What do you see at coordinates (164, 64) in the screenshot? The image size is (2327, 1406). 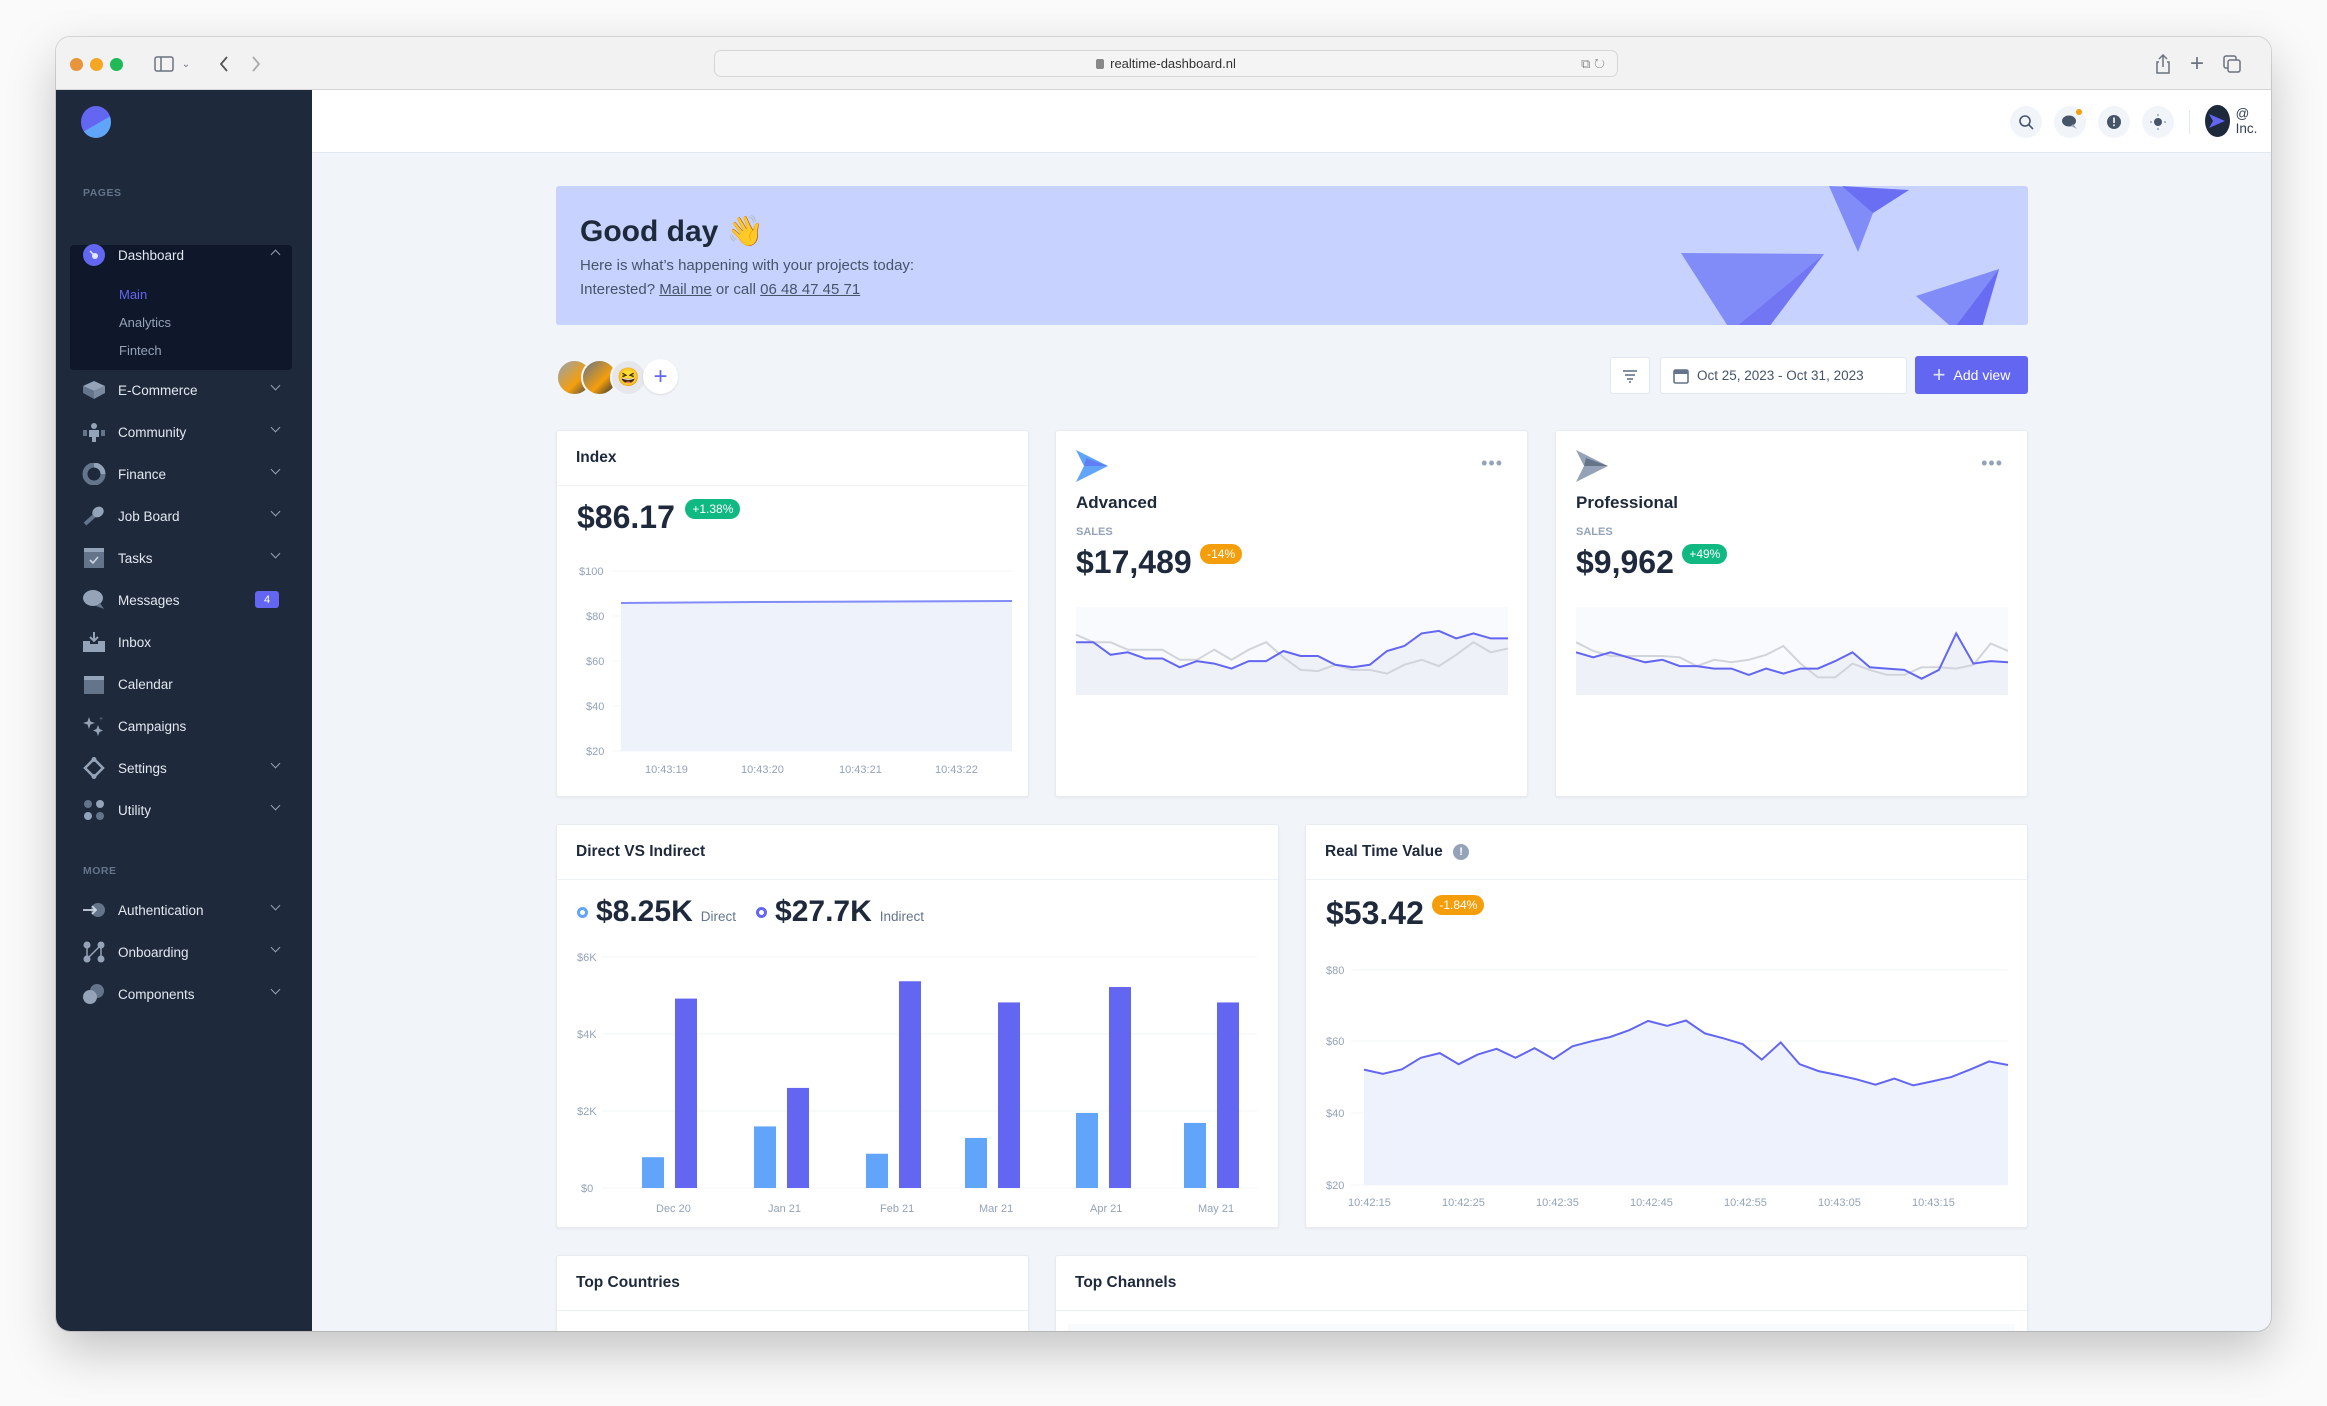 I see `sidebar-toggle-icon` at bounding box center [164, 64].